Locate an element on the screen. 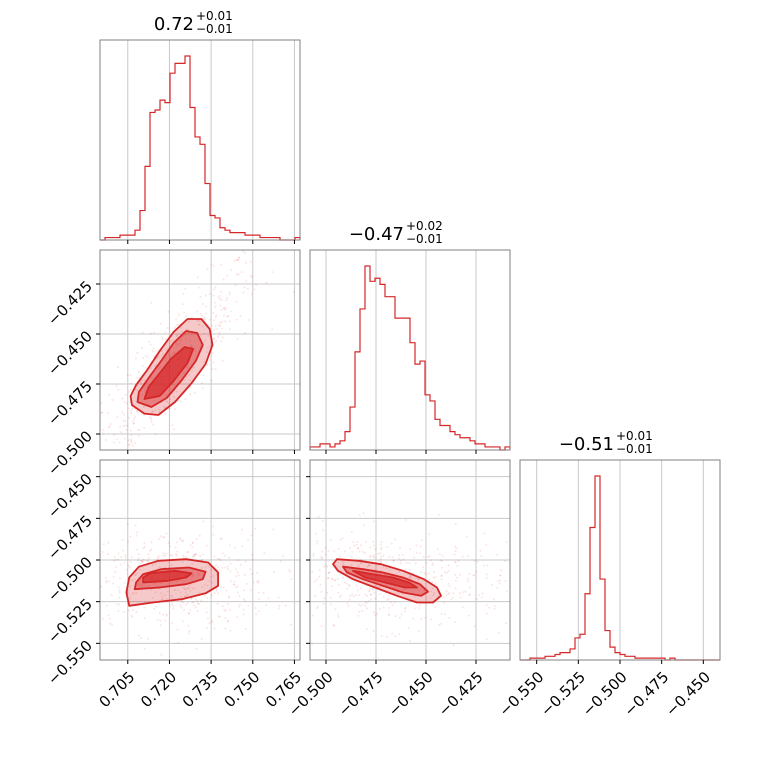  x-tick-label: −0.475 is located at coordinates (646, 694).